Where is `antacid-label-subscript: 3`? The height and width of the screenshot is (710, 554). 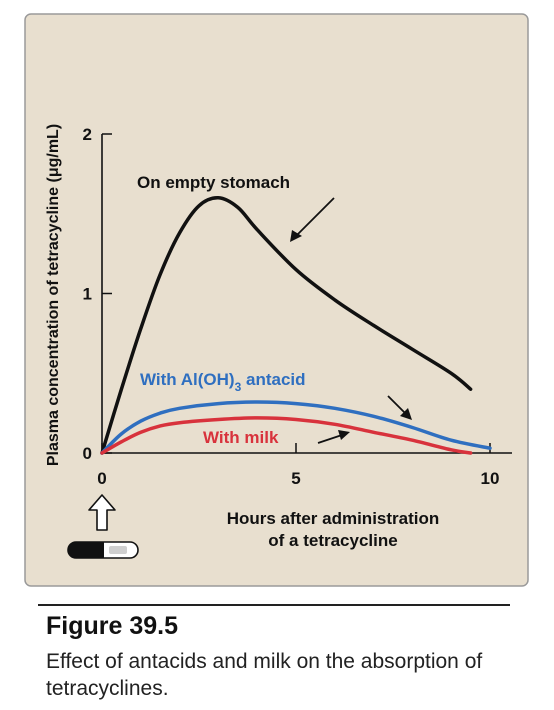 antacid-label-subscript: 3 is located at coordinates (238, 387).